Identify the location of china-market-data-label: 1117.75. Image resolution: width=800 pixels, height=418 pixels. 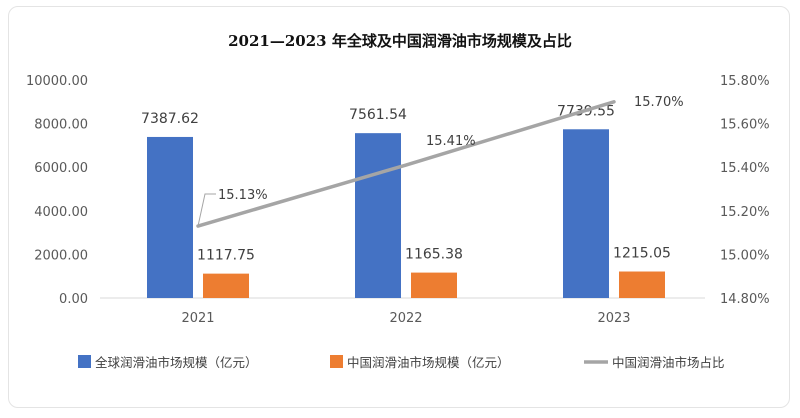
(226, 256).